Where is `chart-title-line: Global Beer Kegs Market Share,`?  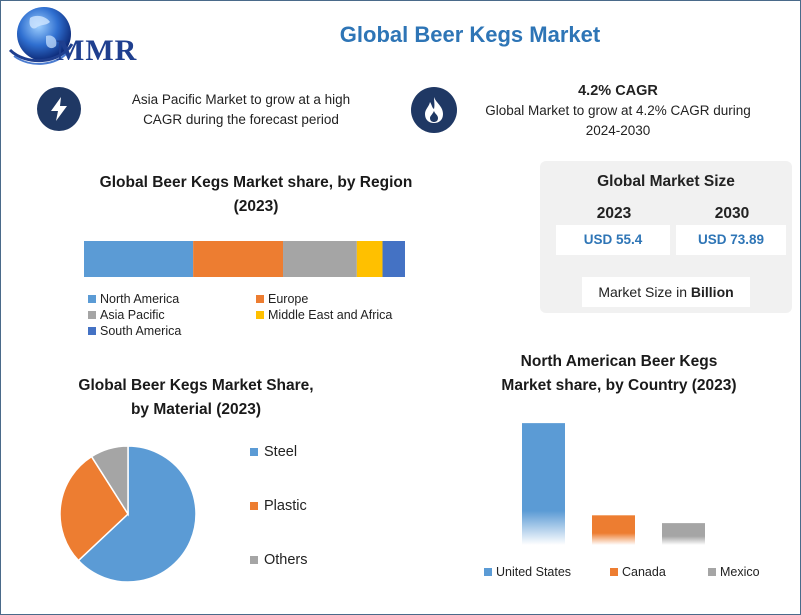 chart-title-line: Global Beer Kegs Market Share, is located at coordinates (196, 385).